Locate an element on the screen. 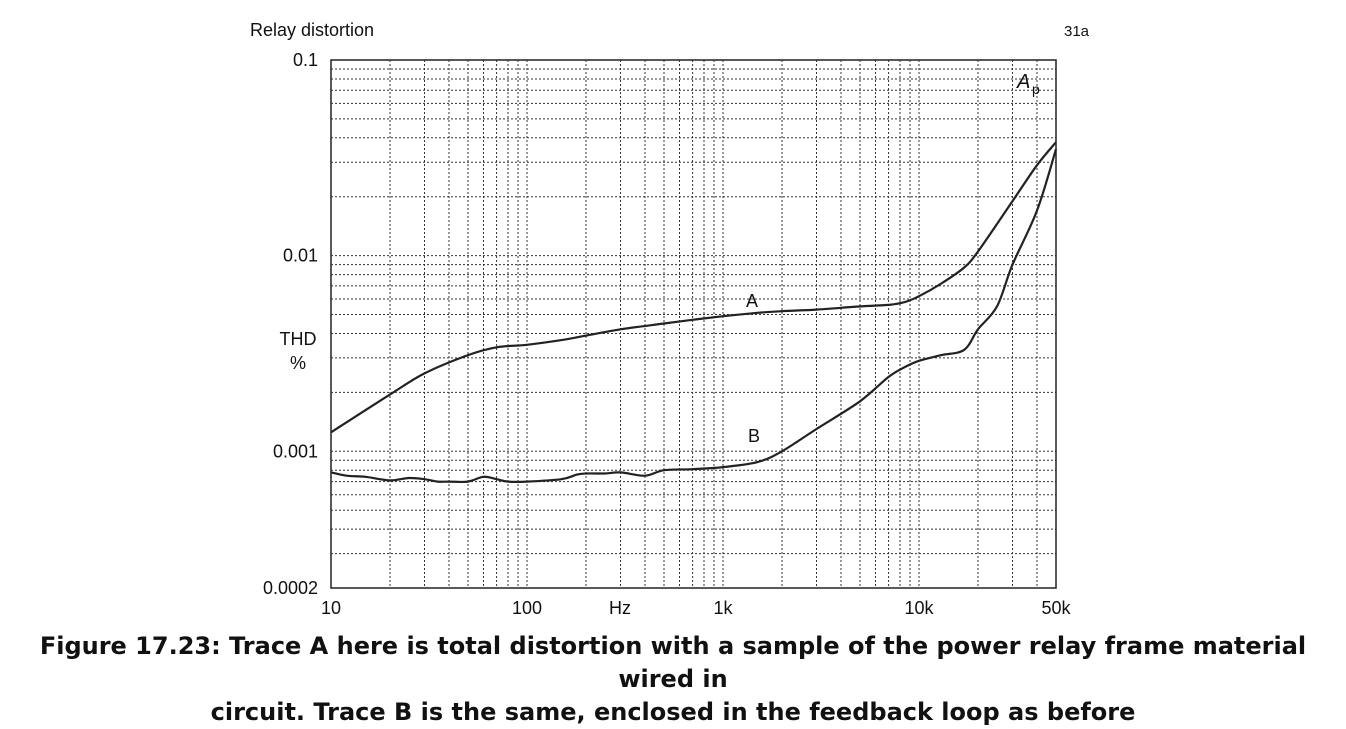  series-a-label: A is located at coordinates (752, 301).